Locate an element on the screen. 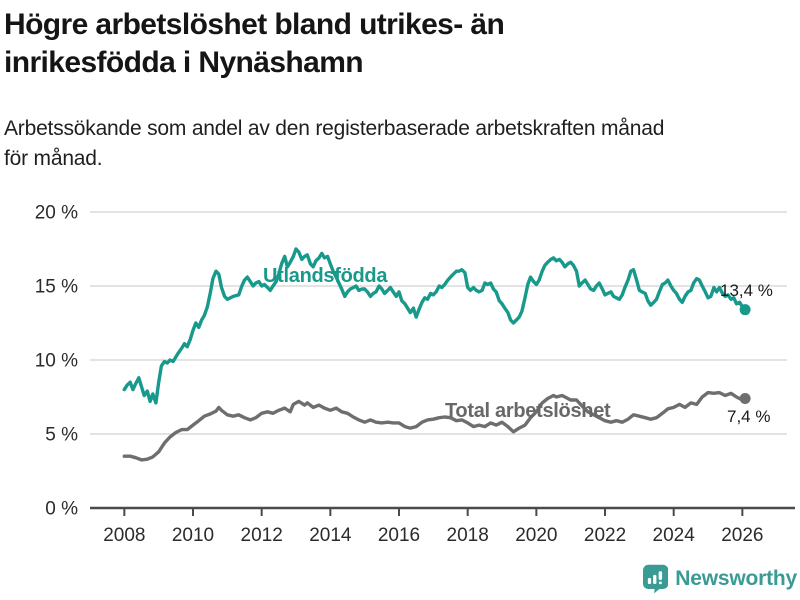 Image resolution: width=800 pixels, height=600 pixels. x-axis-tick-label: 2018 is located at coordinates (468, 535).